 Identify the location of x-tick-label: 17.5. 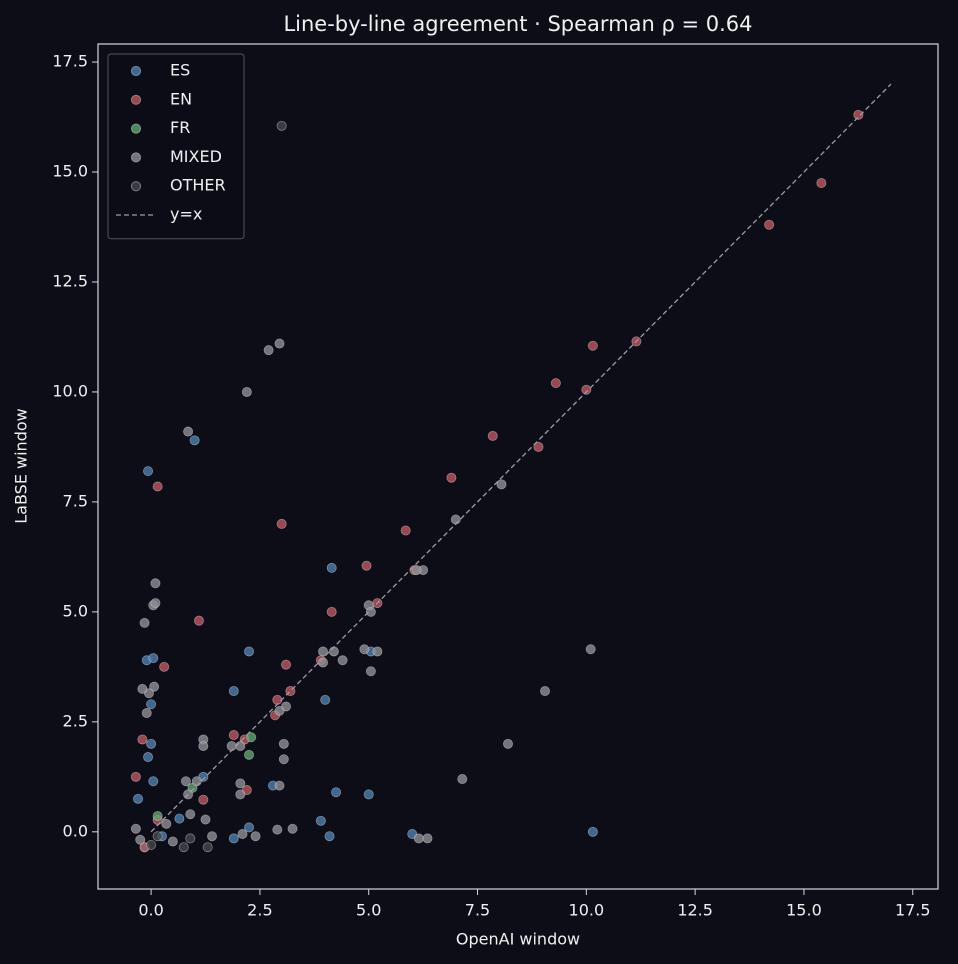
(913, 910).